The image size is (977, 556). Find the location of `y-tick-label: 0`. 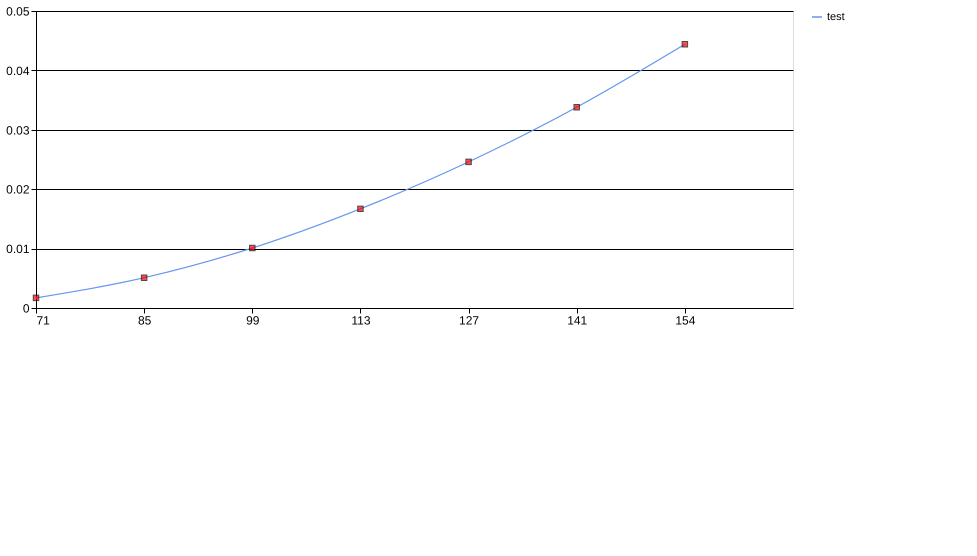

y-tick-label: 0 is located at coordinates (26, 309).